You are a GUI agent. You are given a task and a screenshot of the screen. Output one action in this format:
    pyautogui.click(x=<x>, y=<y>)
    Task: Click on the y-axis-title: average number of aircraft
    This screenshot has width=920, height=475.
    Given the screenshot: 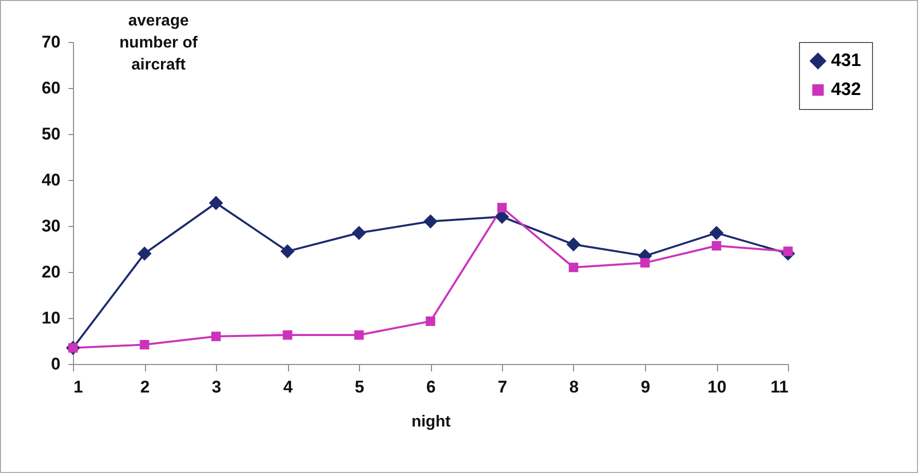 What is the action you would take?
    pyautogui.click(x=158, y=43)
    